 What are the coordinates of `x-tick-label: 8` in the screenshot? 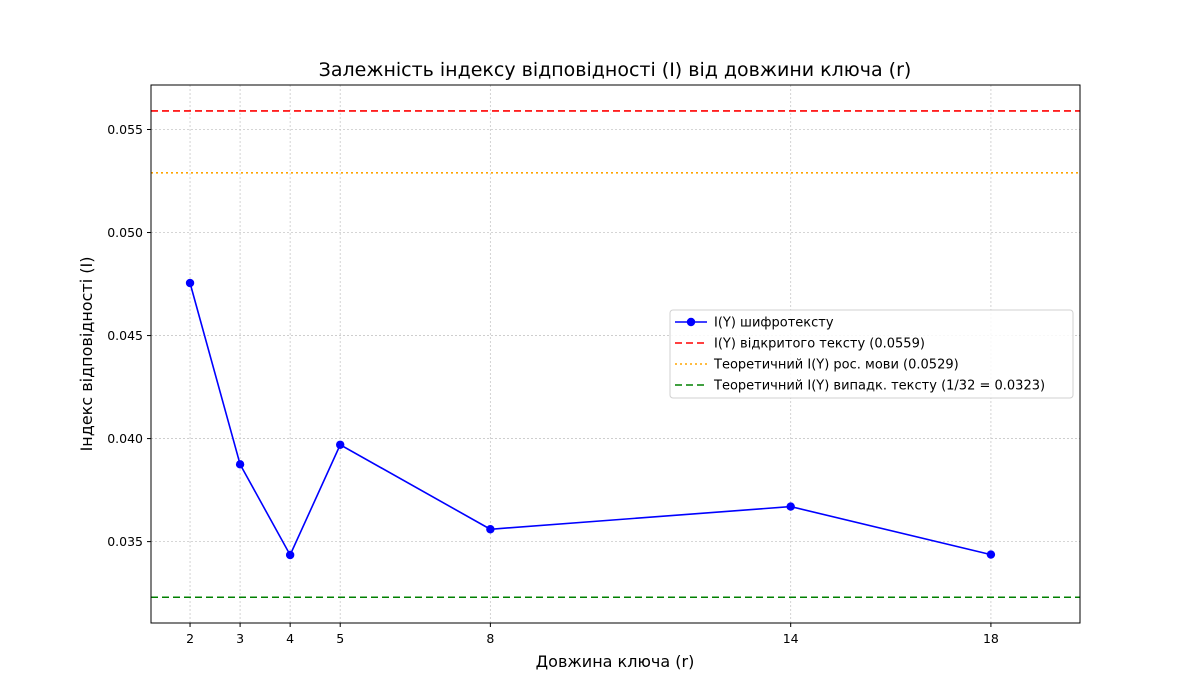 It's located at (490, 638).